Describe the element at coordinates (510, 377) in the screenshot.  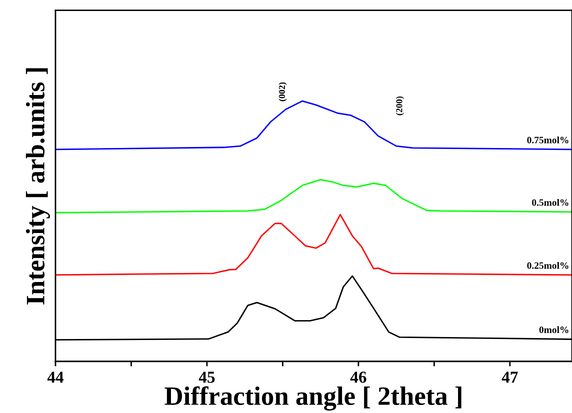
I see `x-tick-label: 47` at that location.